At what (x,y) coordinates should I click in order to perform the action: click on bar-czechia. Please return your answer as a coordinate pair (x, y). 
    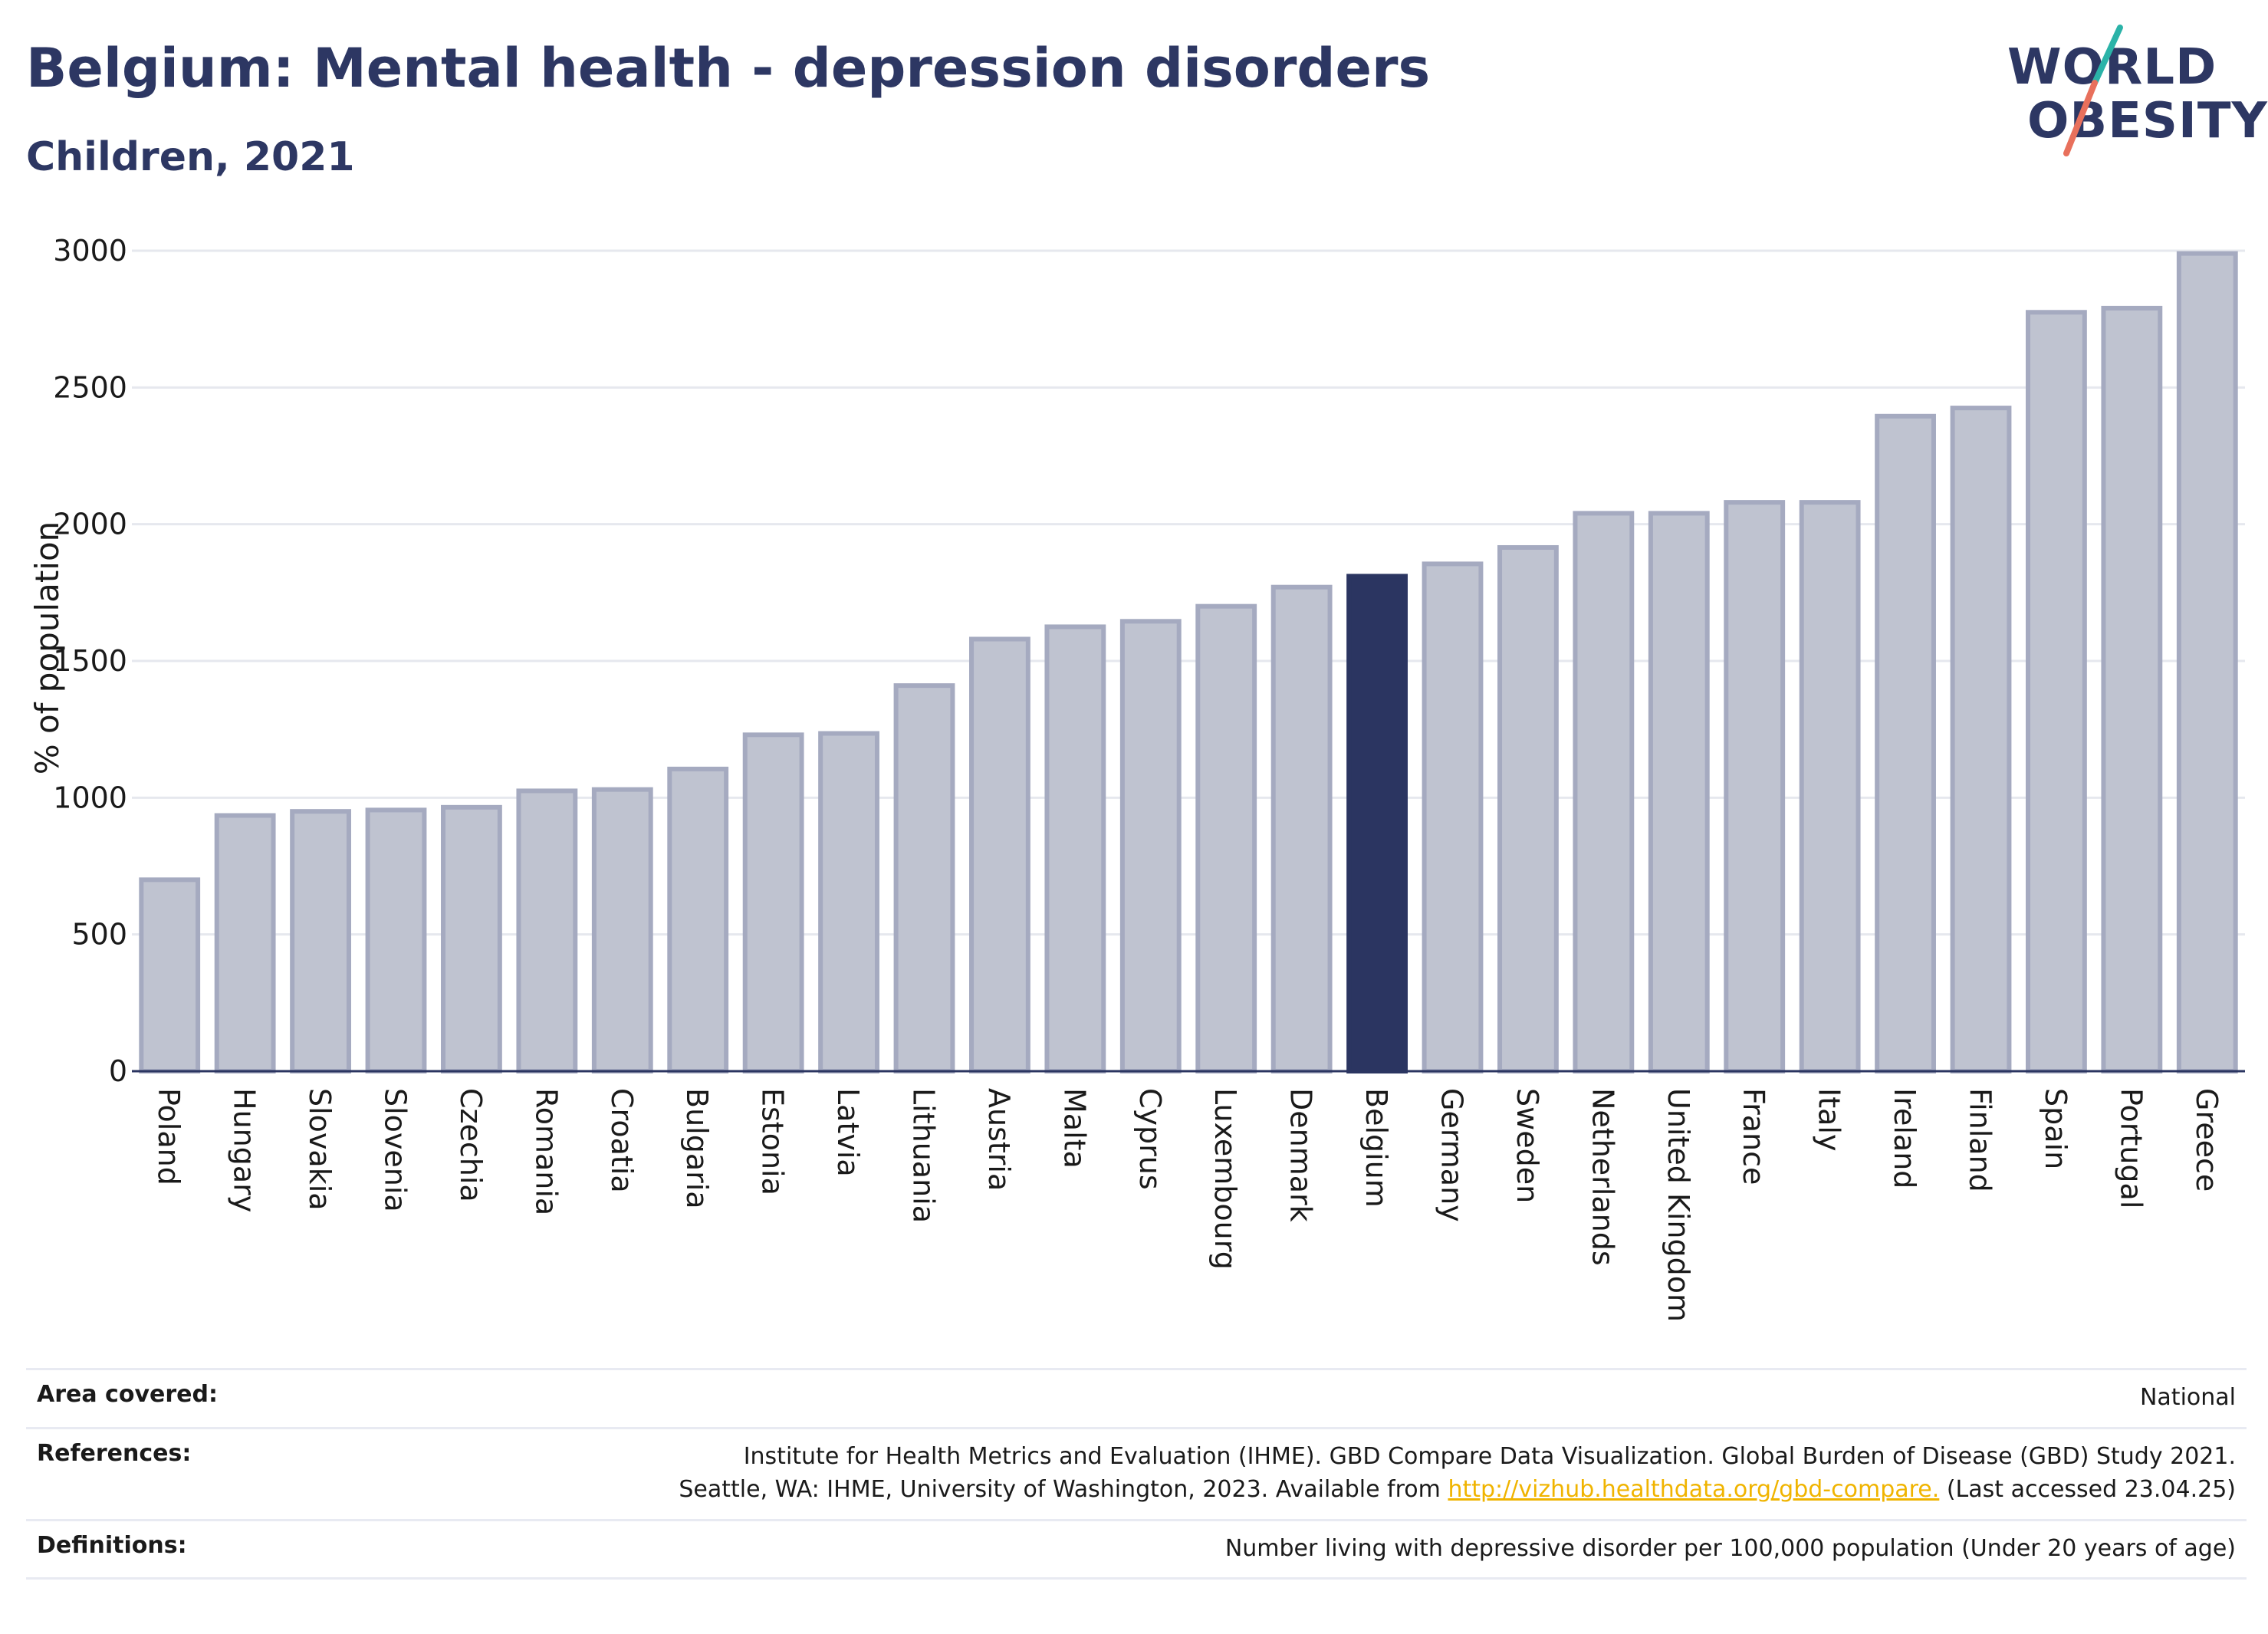
    Looking at the image, I should click on (471, 939).